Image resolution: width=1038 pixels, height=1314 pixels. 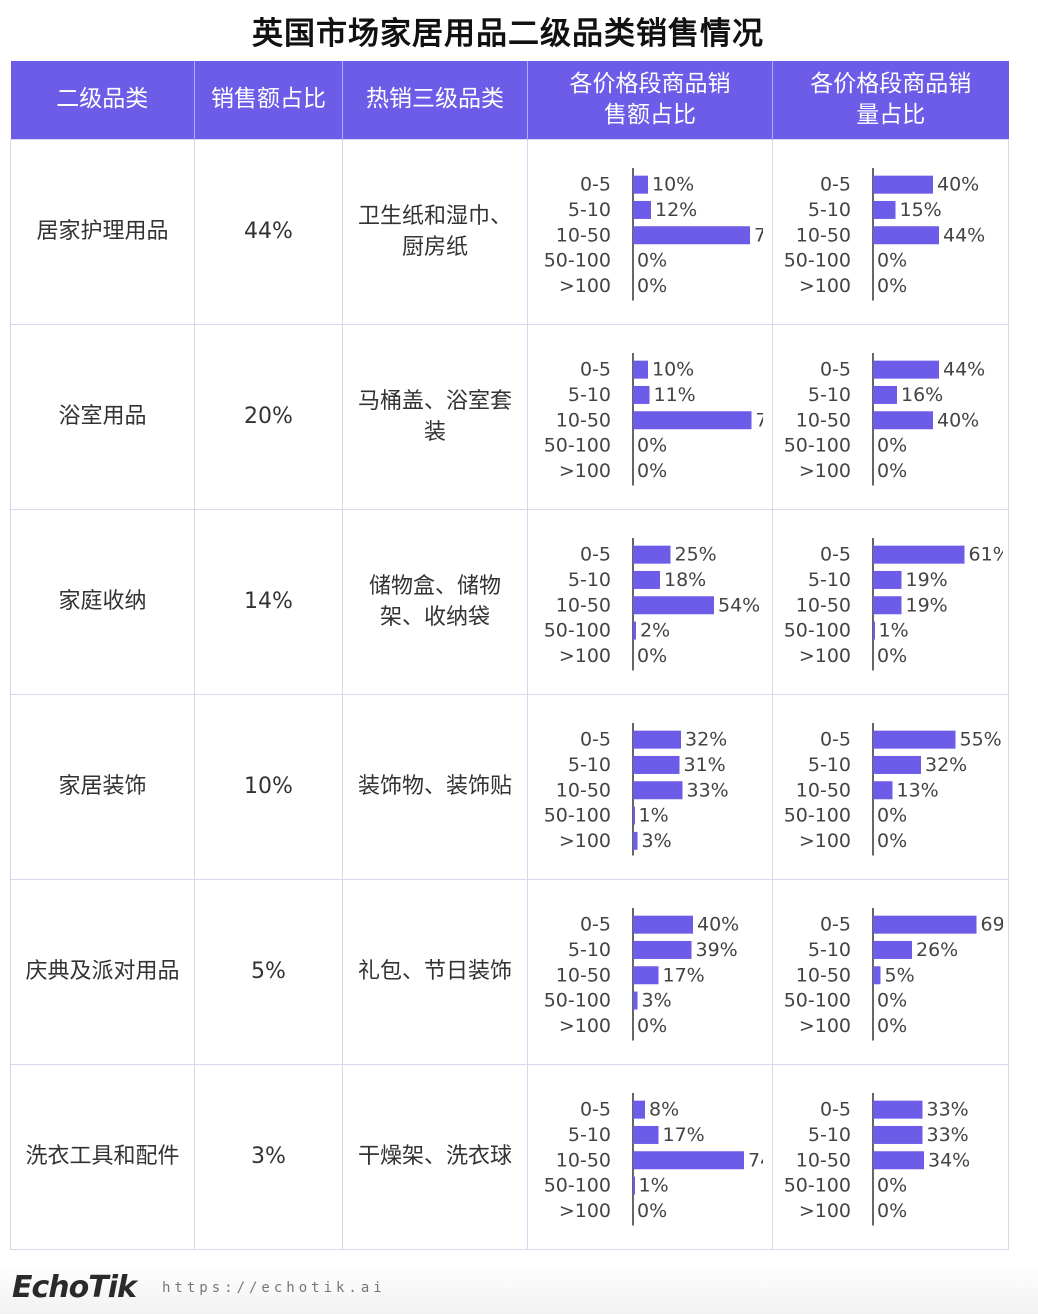 I want to click on header-sales-dist-text: 各价格段商品销售额占比, so click(x=650, y=99).